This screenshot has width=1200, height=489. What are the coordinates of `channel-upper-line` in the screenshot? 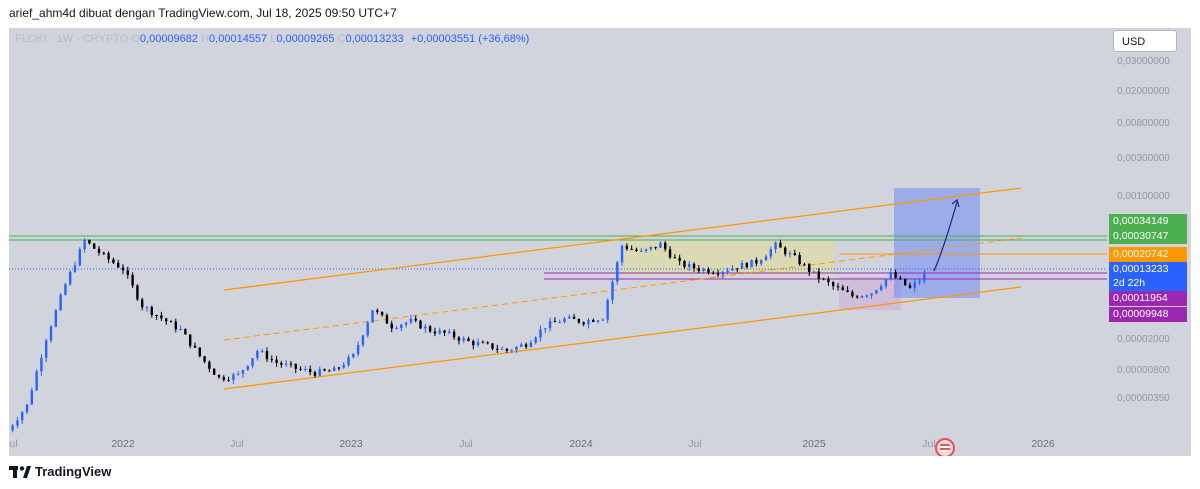 It's located at (622, 239).